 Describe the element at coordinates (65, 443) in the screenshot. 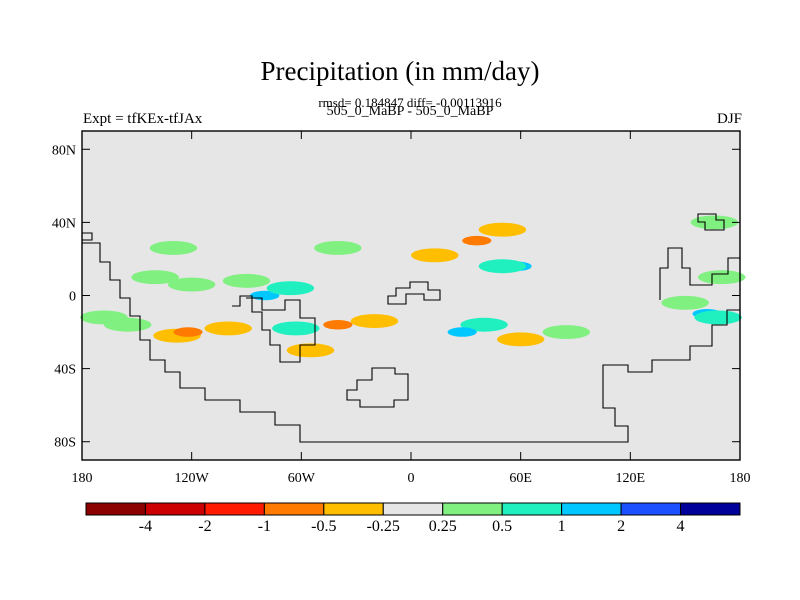

I see `y-tick-label-4: 80S` at that location.